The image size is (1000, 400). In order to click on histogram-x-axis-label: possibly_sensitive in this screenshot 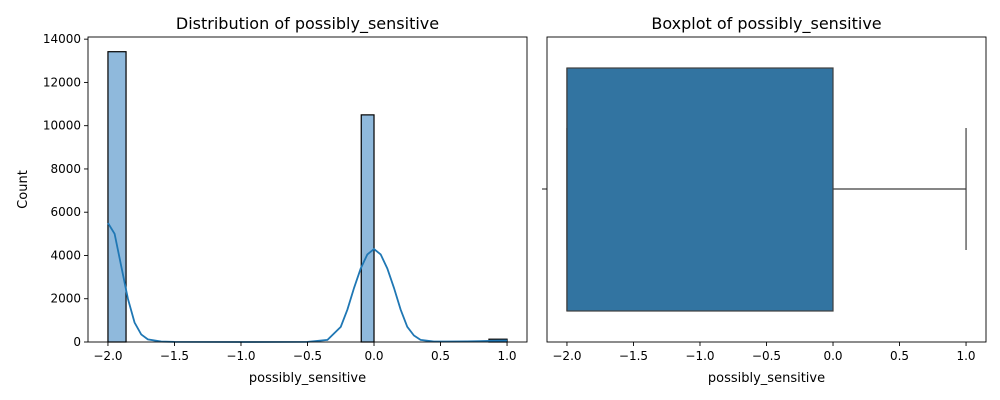, I will do `click(307, 378)`.